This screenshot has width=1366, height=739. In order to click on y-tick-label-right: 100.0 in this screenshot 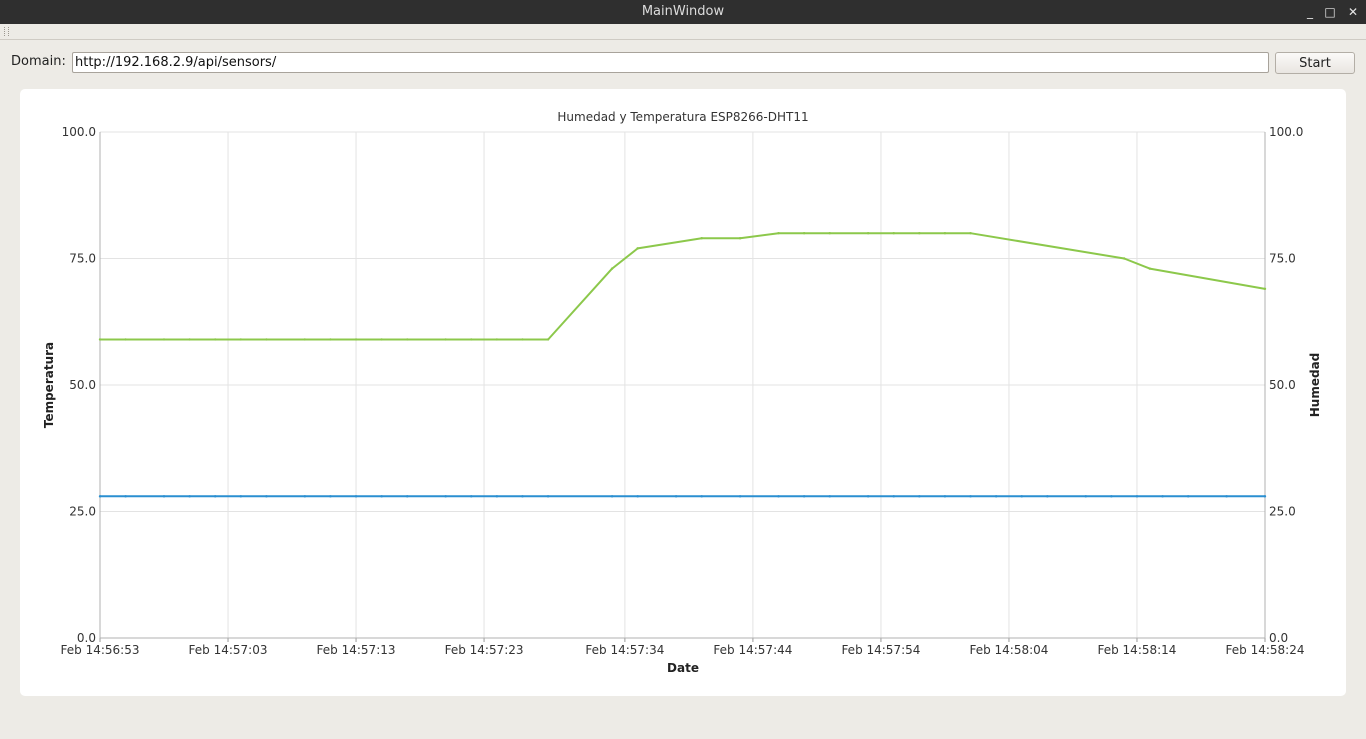, I will do `click(1286, 132)`.